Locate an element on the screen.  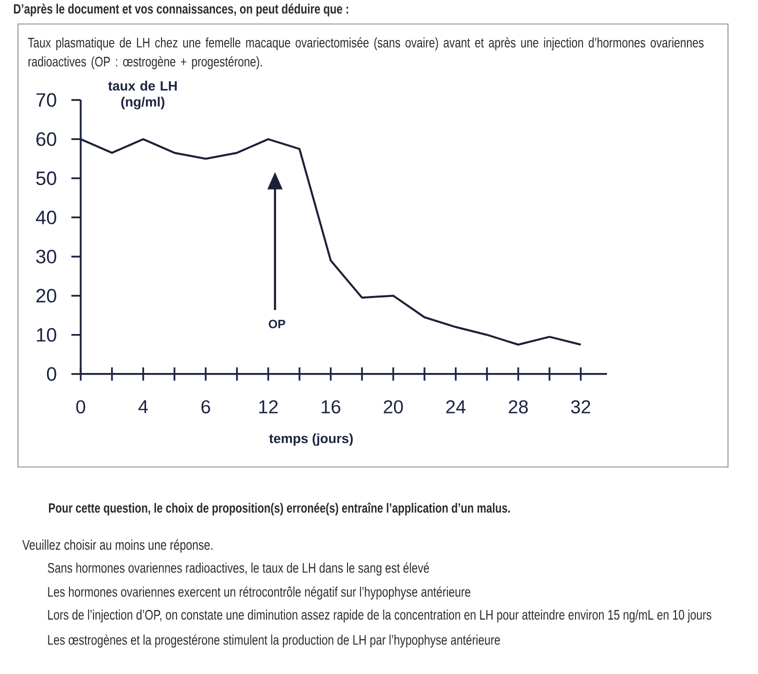
text: Sans hormones ovariennes radioactives, le taux de LH dans le sang est élevé is located at coordinates (239, 569).